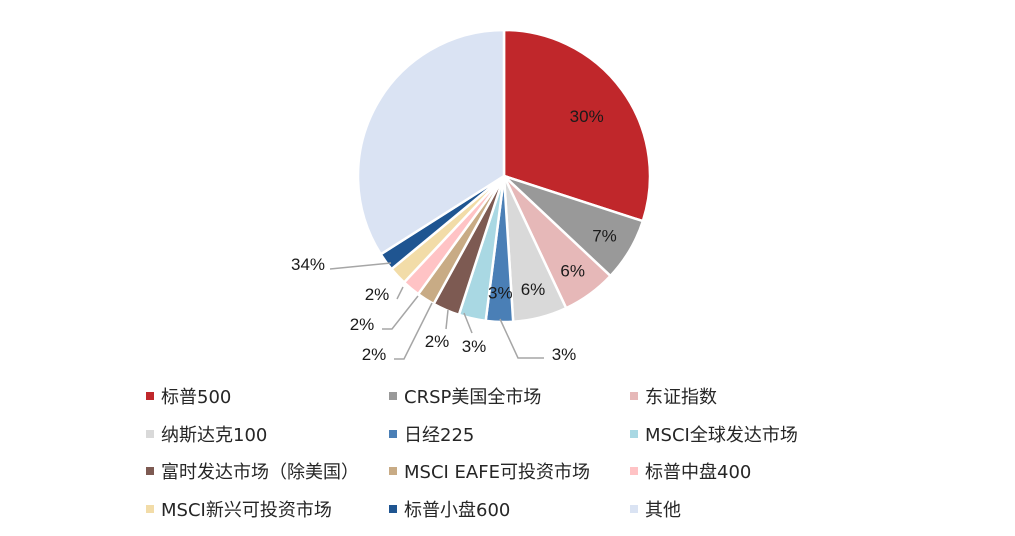  I want to click on legend-item: 富时发达市场（除美国）, so click(252, 471).